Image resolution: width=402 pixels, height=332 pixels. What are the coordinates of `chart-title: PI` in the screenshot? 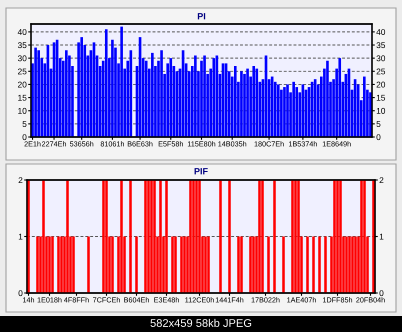 It's located at (202, 16).